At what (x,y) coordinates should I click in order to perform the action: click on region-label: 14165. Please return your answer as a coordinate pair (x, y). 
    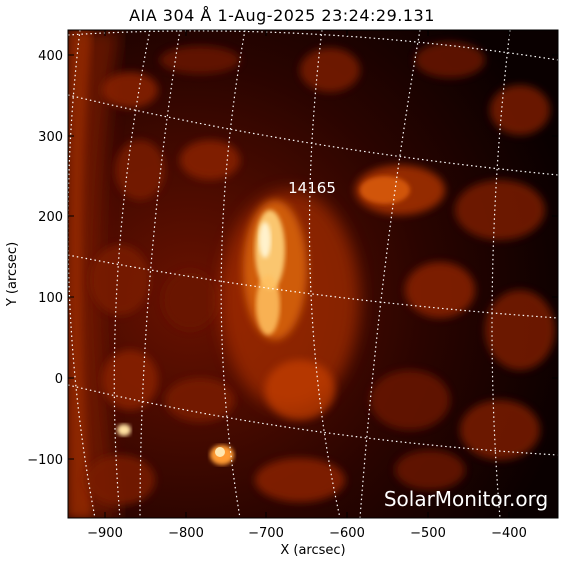
    Looking at the image, I should click on (312, 188).